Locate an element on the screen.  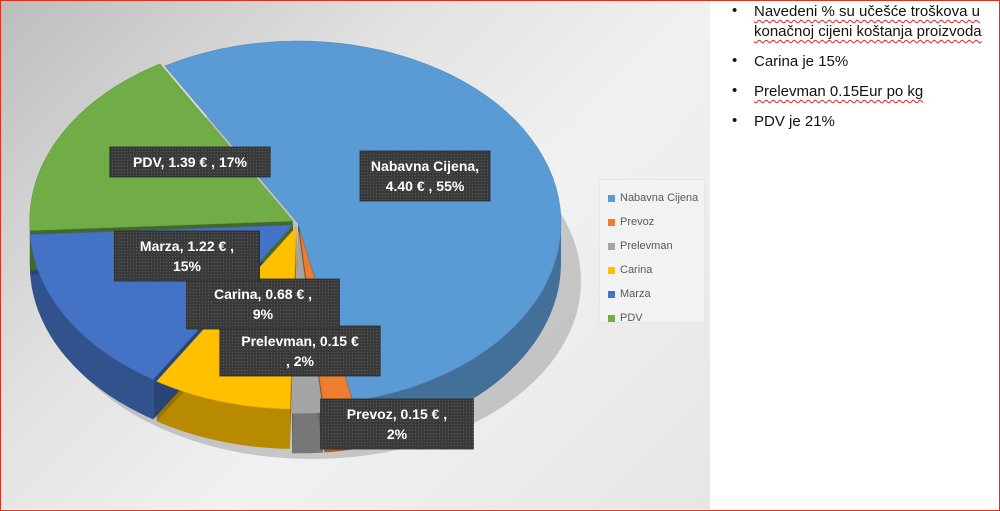
data-label-text: Prelevman, 0.15 € is located at coordinates (300, 341).